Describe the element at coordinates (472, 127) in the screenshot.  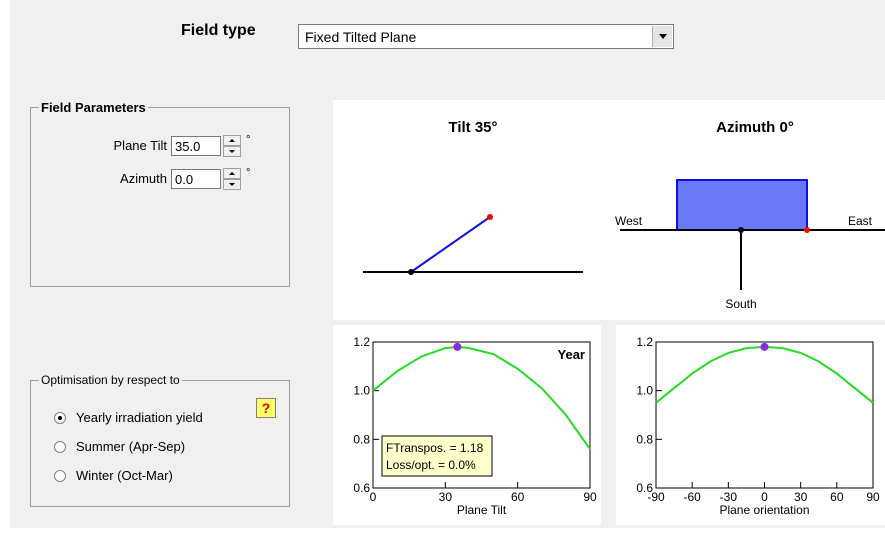
I see `tilt-title: Tilt 35°` at that location.